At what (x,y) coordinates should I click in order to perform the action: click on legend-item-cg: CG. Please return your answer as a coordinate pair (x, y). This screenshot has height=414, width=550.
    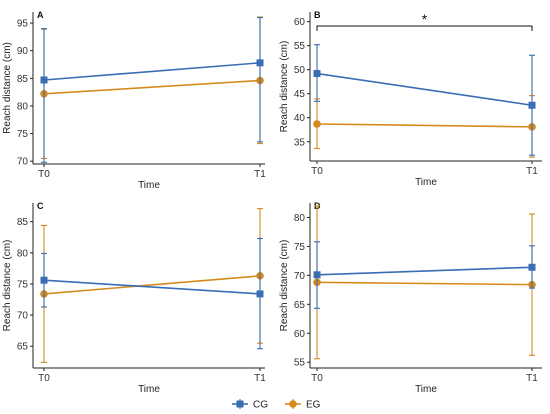
    Looking at the image, I should click on (250, 405).